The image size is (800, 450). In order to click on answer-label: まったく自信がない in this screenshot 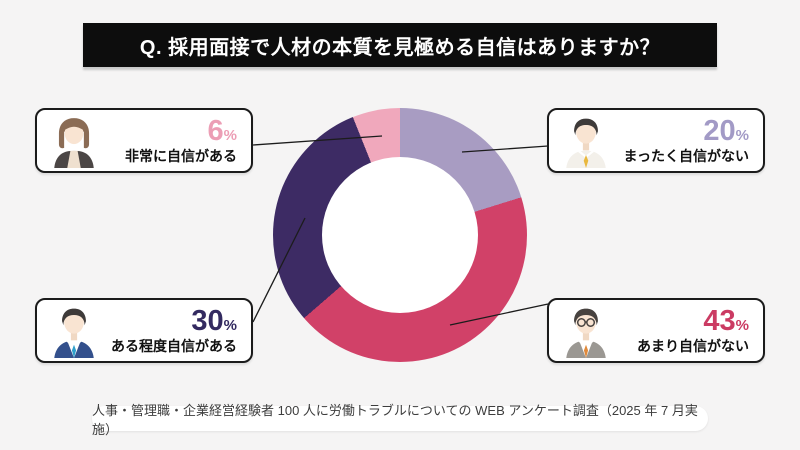, I will do `click(686, 155)`.